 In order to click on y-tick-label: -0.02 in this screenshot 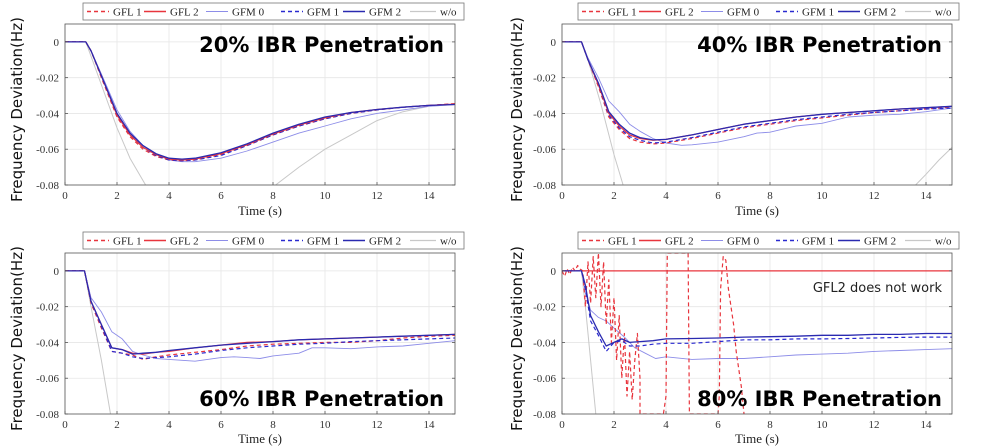, I will do `click(47, 308)`.